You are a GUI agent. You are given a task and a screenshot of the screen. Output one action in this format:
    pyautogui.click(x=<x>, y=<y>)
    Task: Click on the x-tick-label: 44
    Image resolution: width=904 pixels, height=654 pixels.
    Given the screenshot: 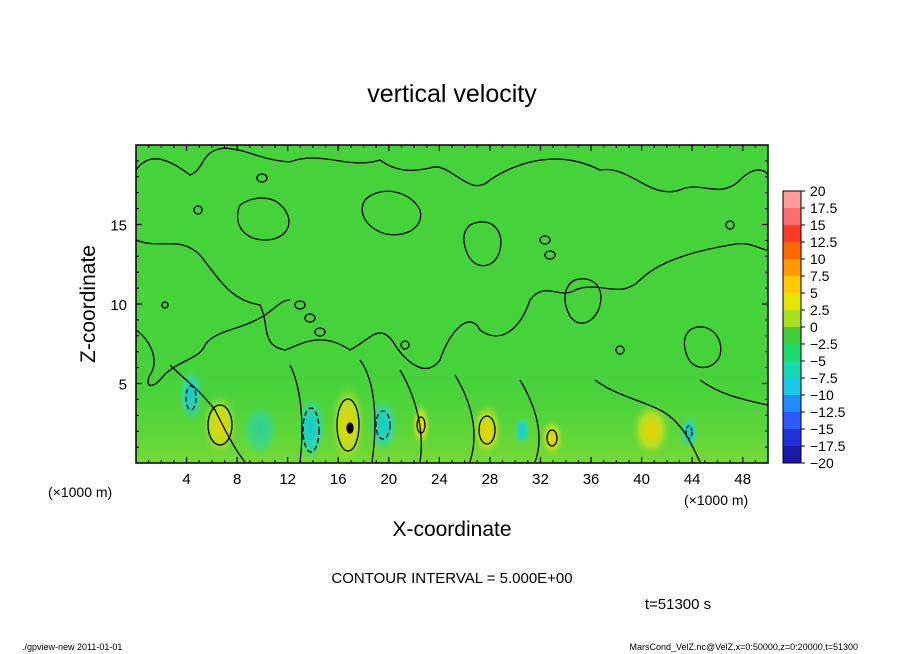 What is the action you would take?
    pyautogui.click(x=692, y=479)
    